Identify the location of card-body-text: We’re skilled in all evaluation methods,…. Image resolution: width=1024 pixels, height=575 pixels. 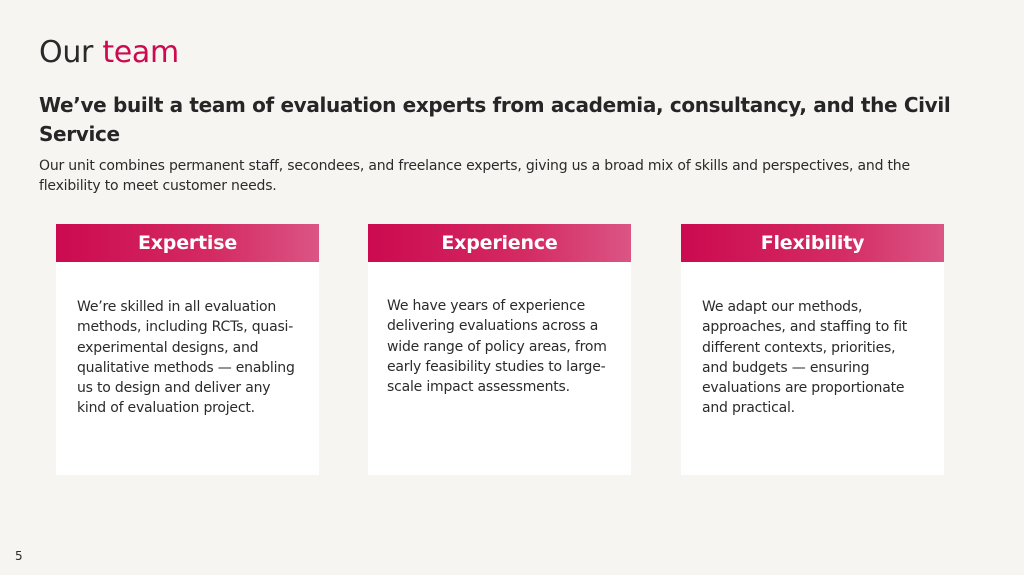
(186, 358).